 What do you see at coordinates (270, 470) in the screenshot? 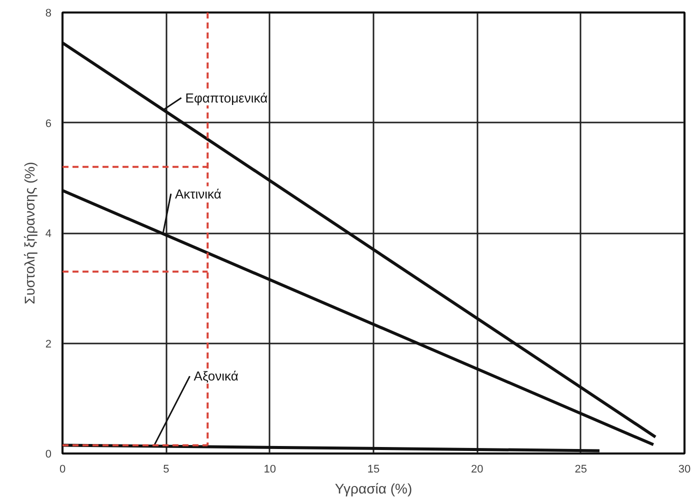
I see `x-tick-label: 10` at bounding box center [270, 470].